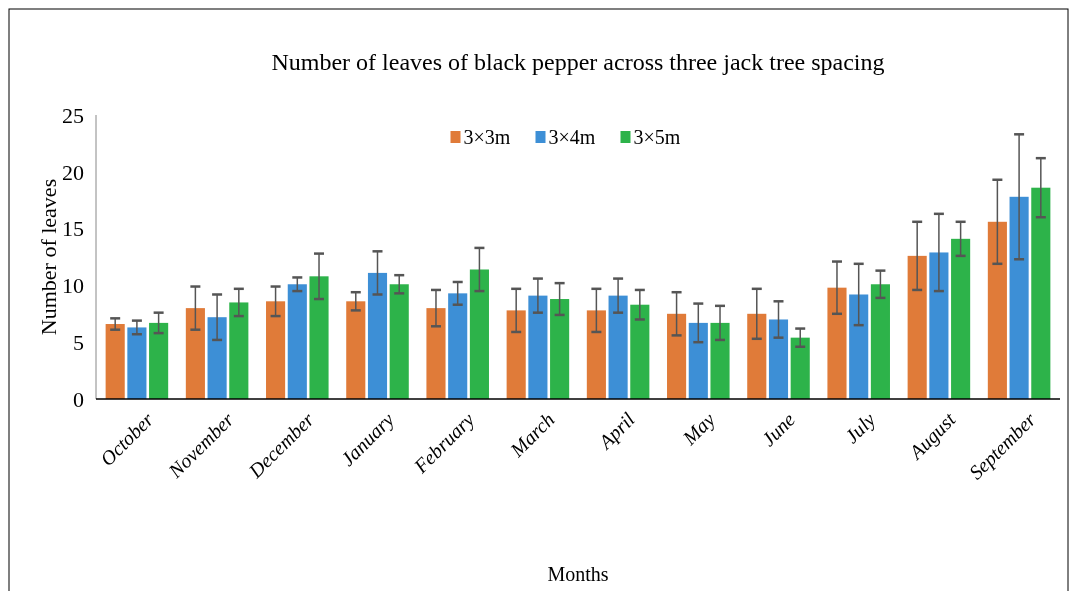  What do you see at coordinates (487, 137) in the screenshot?
I see `legend-label: 3×3m` at bounding box center [487, 137].